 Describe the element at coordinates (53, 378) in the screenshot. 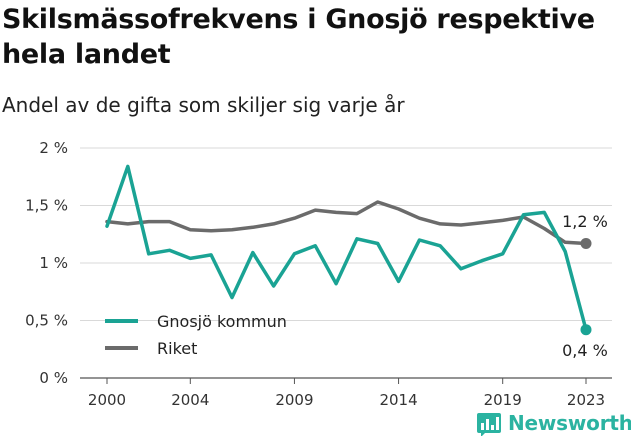

I see `y-tick-label: 0 %` at that location.